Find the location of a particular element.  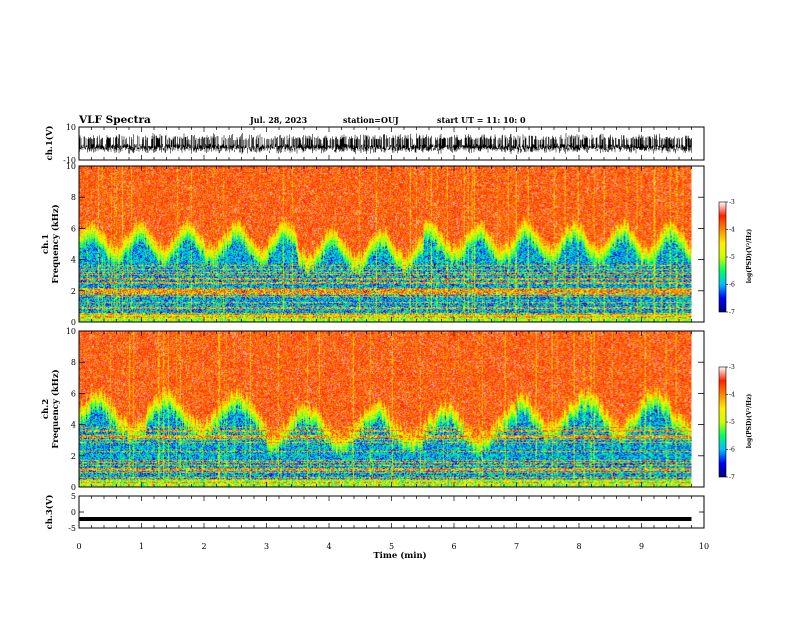

x-tick-label: 7 is located at coordinates (516, 546).